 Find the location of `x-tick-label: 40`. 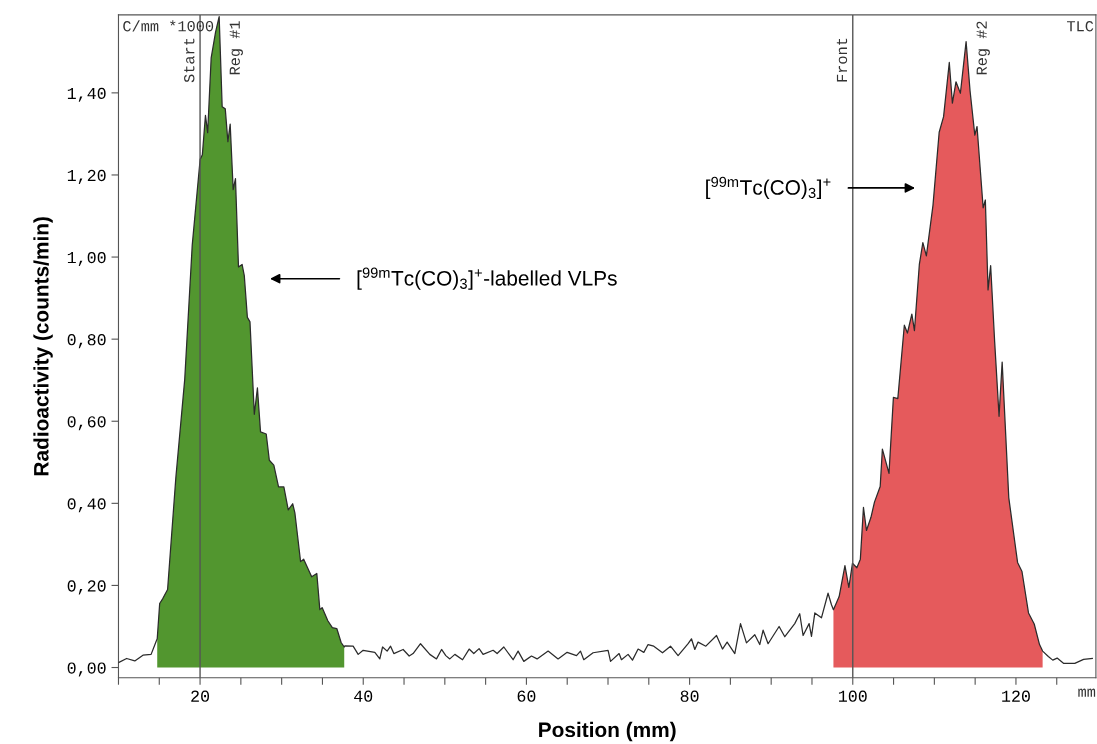

x-tick-label: 40 is located at coordinates (363, 696).